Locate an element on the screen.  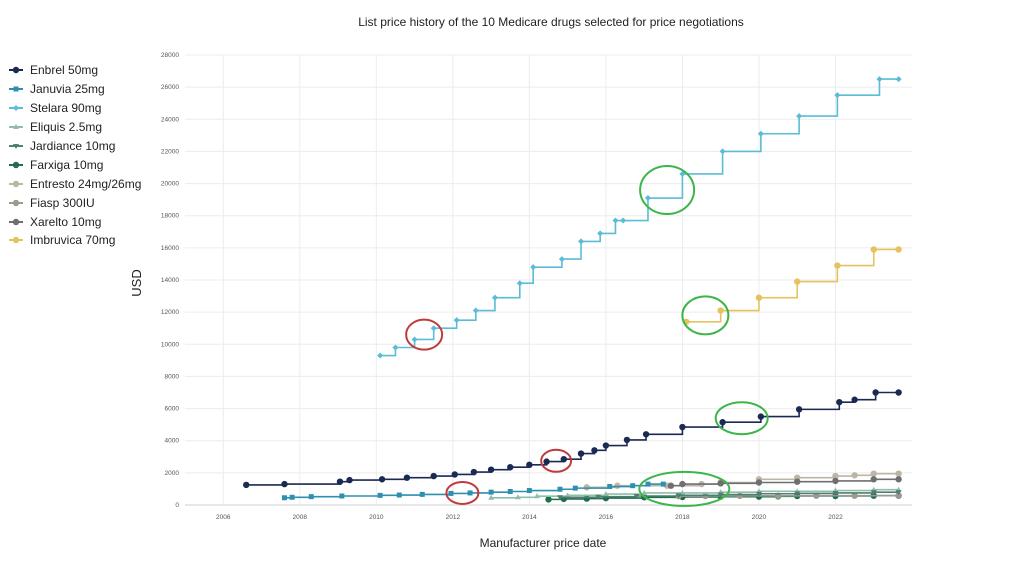
legend-item: Stelara 90mg is located at coordinates (74, 108).